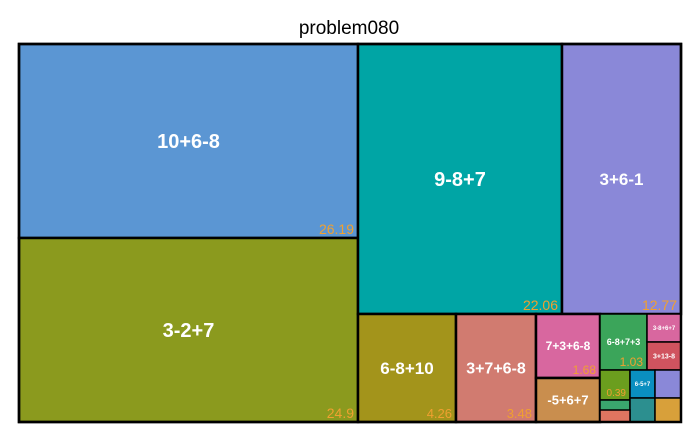  Describe the element at coordinates (568, 346) in the screenshot. I see `tile-label: 7+3+6-8` at that location.